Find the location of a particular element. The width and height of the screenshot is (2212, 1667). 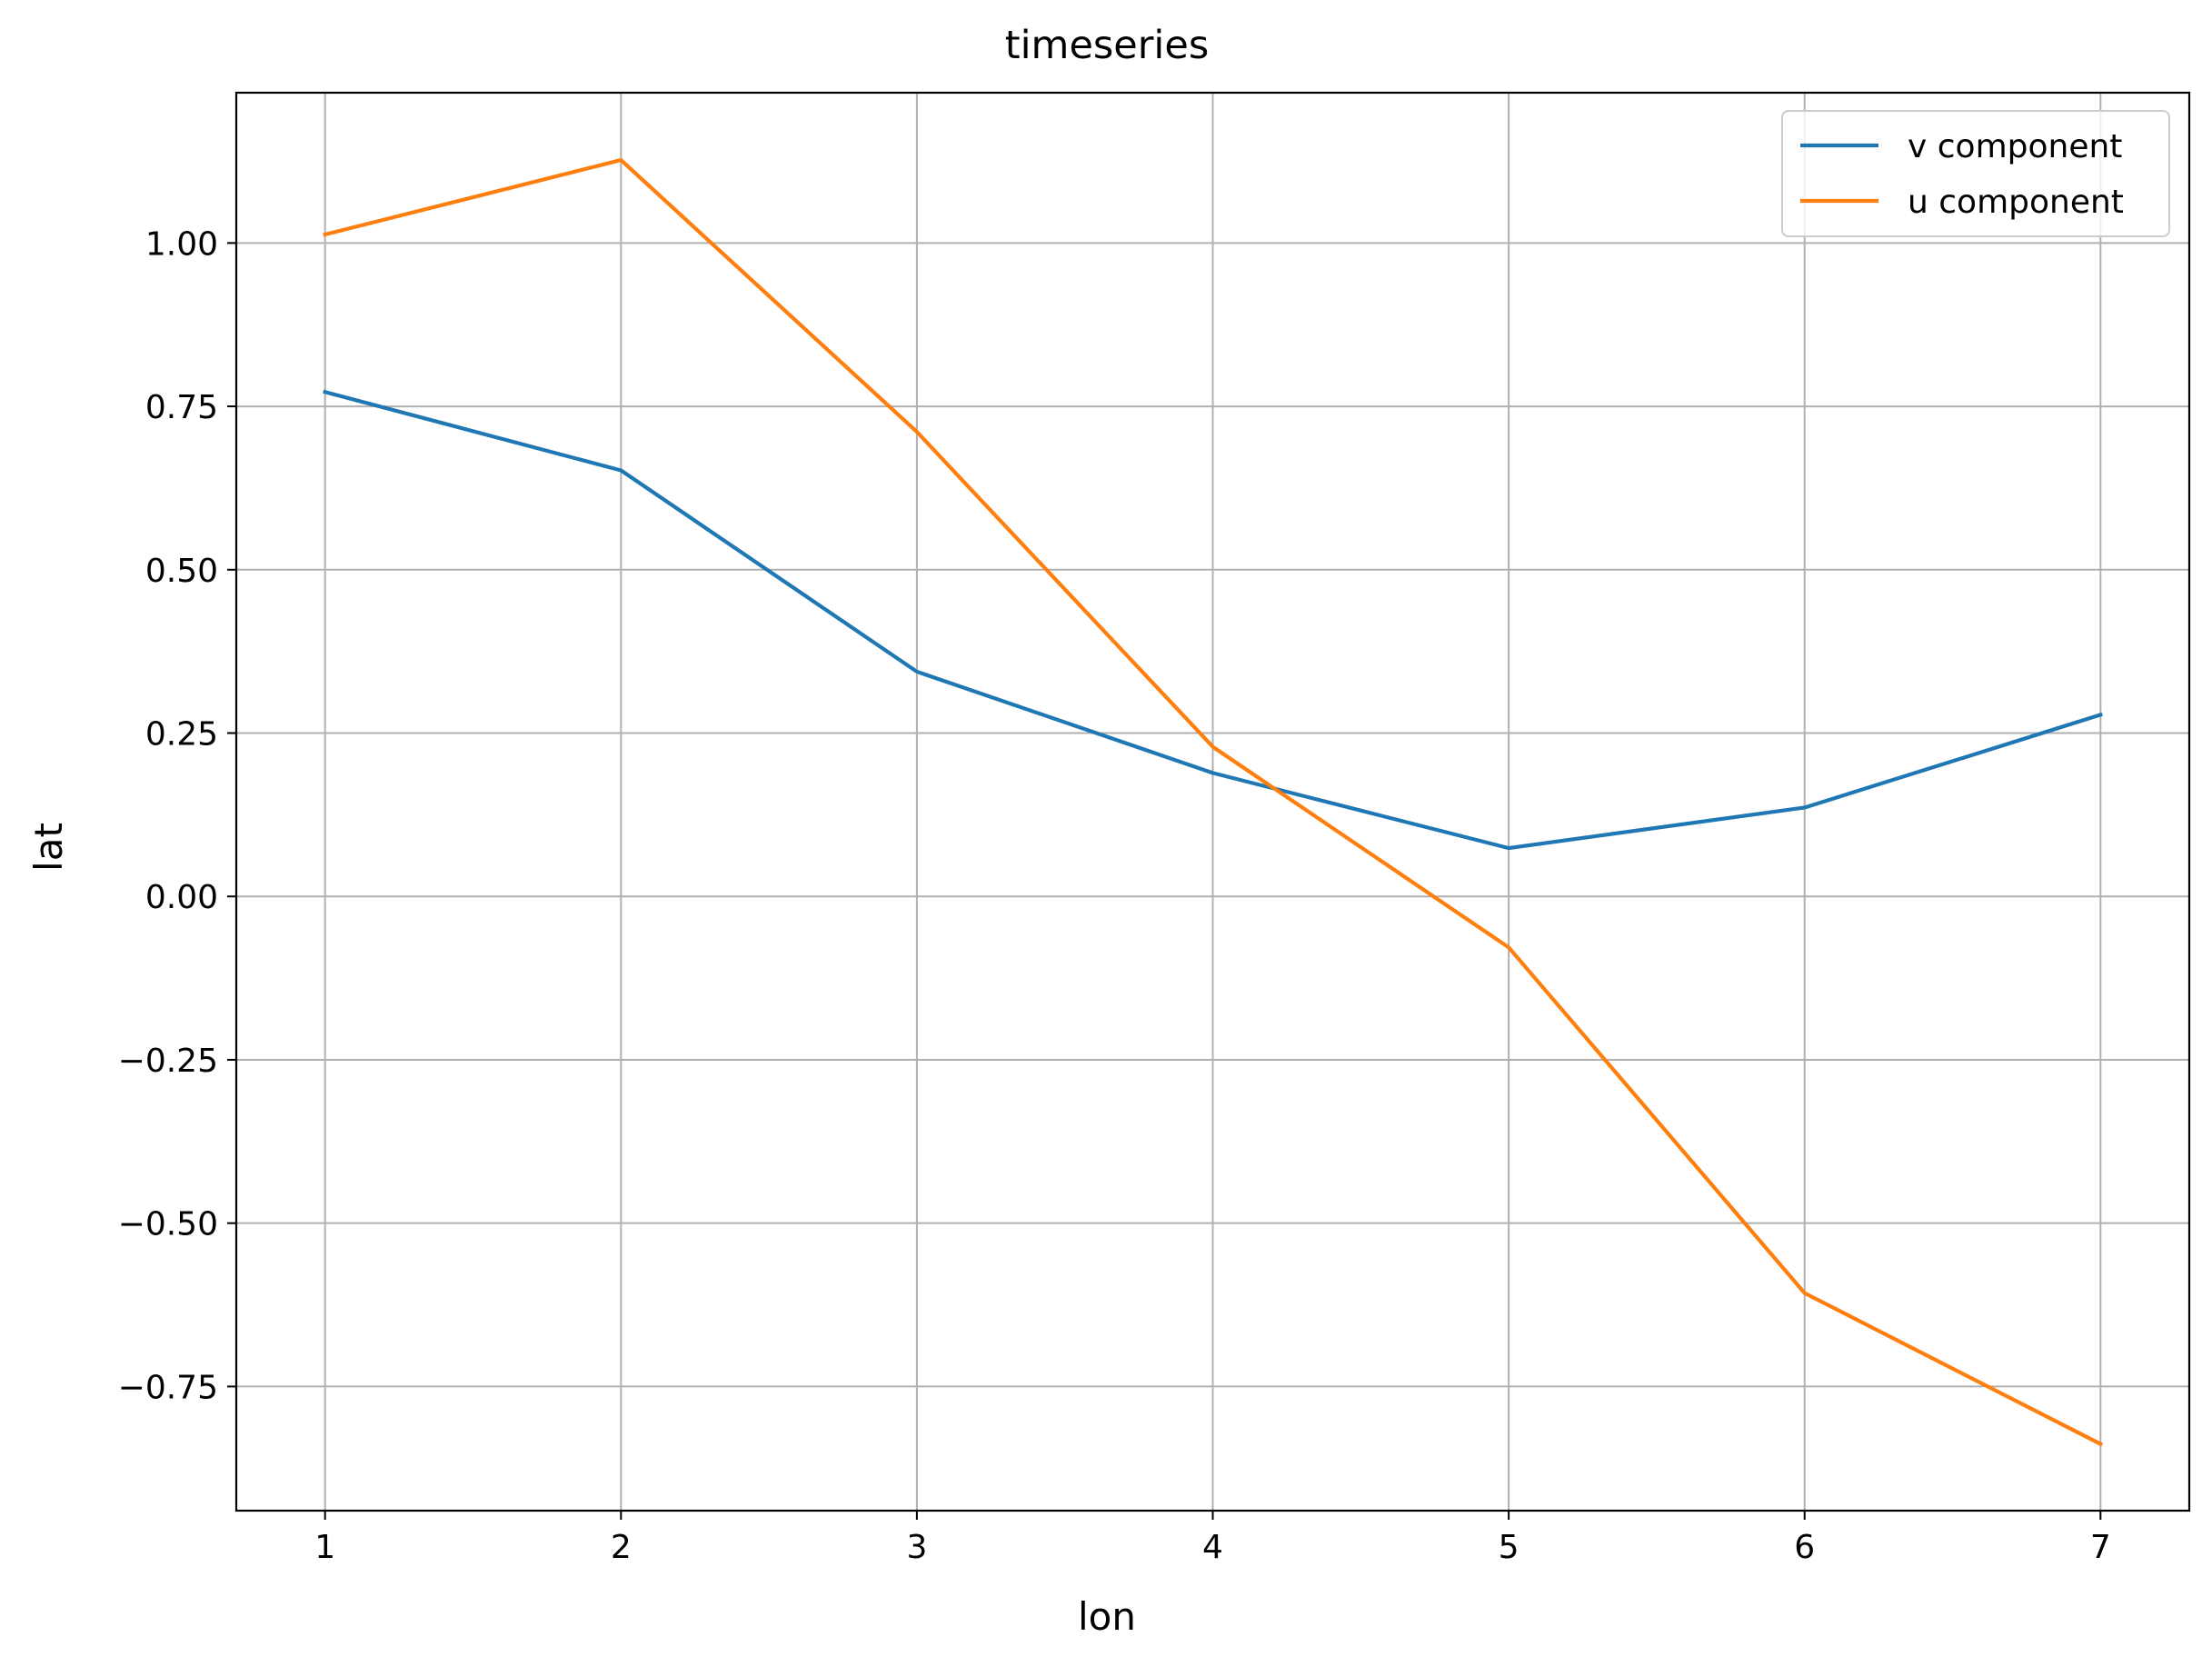

legend-box is located at coordinates (1975, 173).